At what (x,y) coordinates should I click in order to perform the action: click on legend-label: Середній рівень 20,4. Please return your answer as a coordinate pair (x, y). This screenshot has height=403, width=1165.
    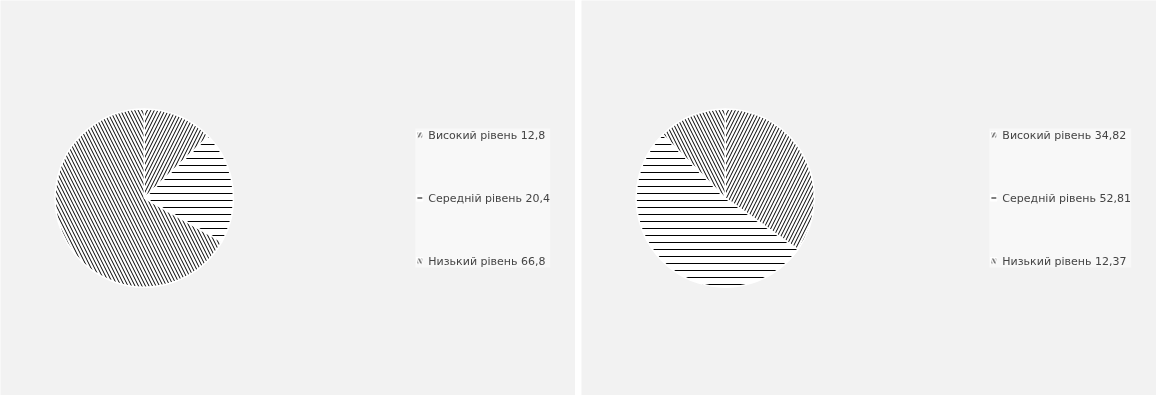
    Looking at the image, I should click on (489, 197).